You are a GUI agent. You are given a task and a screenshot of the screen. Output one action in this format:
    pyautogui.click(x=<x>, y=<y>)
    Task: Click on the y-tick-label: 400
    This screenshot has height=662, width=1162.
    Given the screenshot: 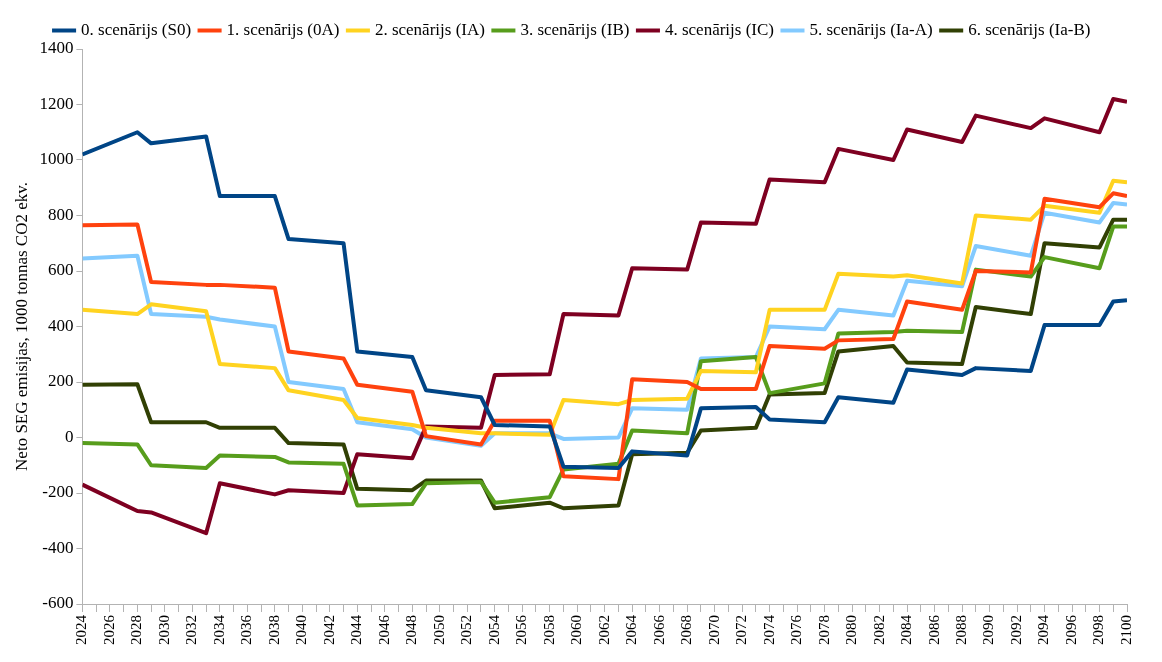 What is the action you would take?
    pyautogui.click(x=60, y=325)
    